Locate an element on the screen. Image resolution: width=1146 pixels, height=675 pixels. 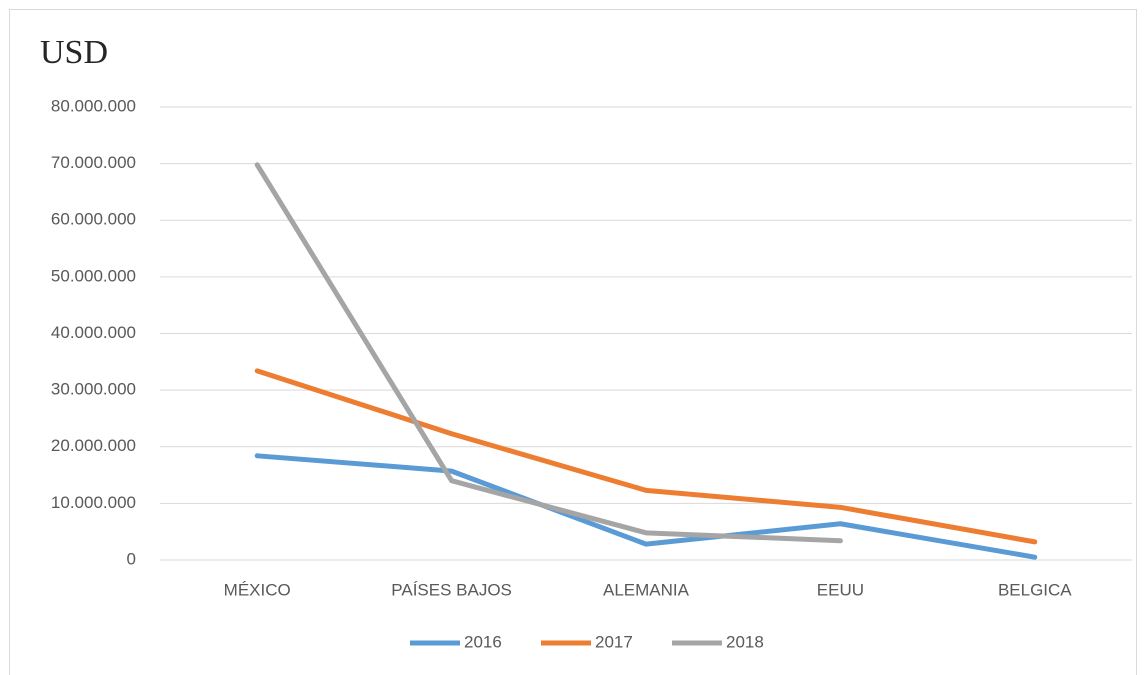
x-tick-label: MÉXICO is located at coordinates (257, 589).